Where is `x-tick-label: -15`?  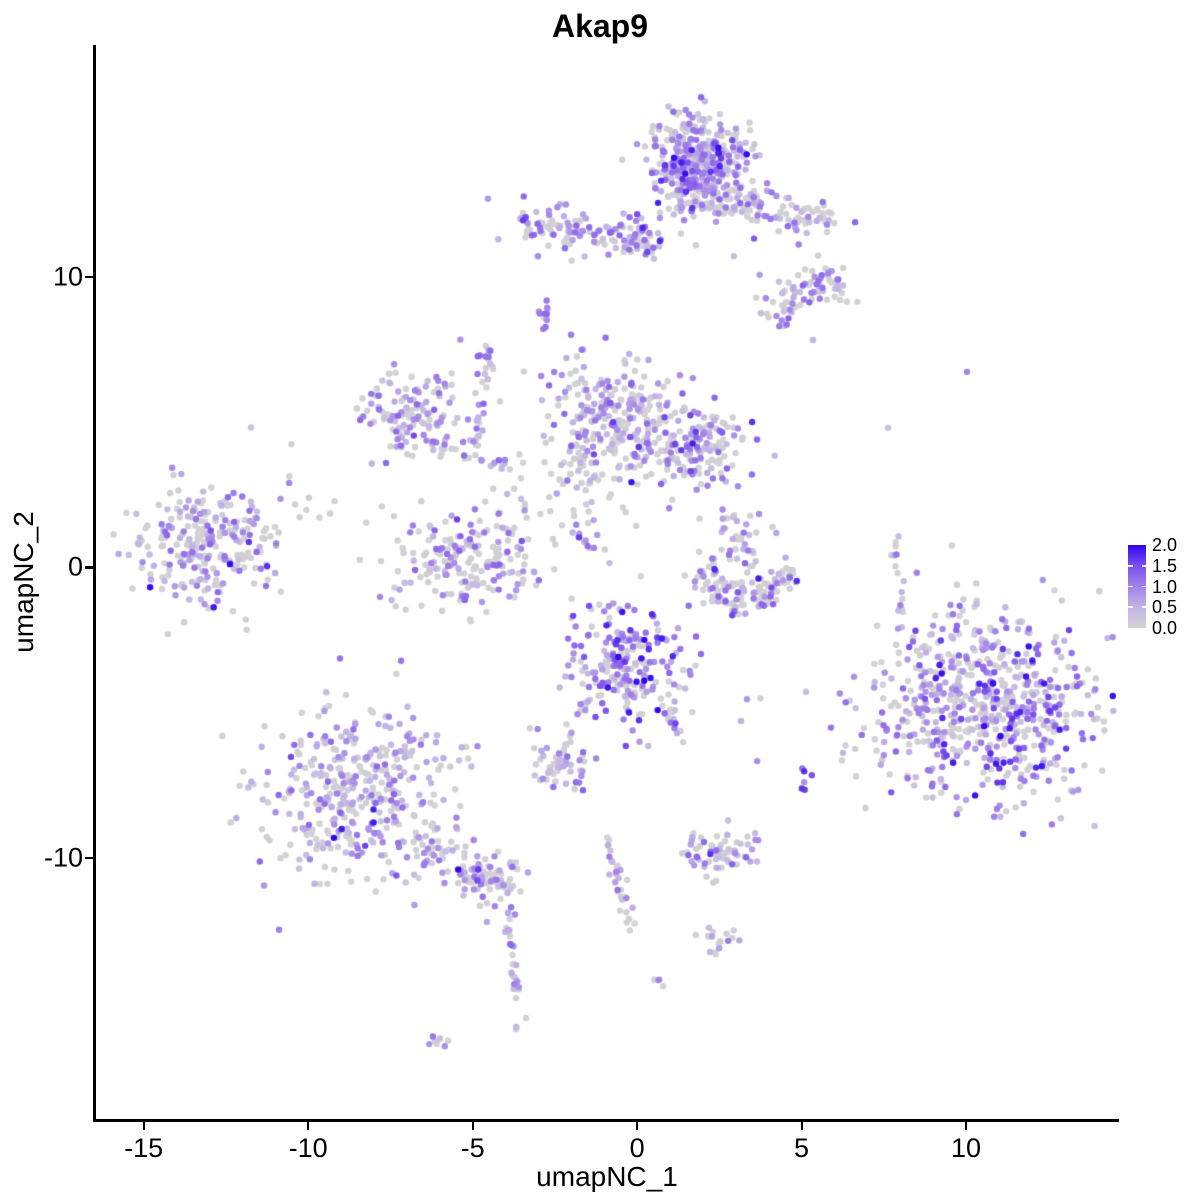 x-tick-label: -15 is located at coordinates (144, 1148).